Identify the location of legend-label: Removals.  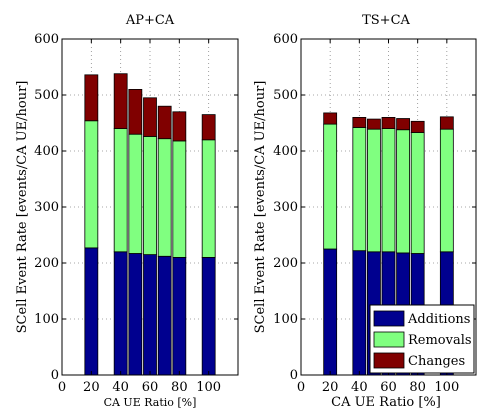
(440, 340).